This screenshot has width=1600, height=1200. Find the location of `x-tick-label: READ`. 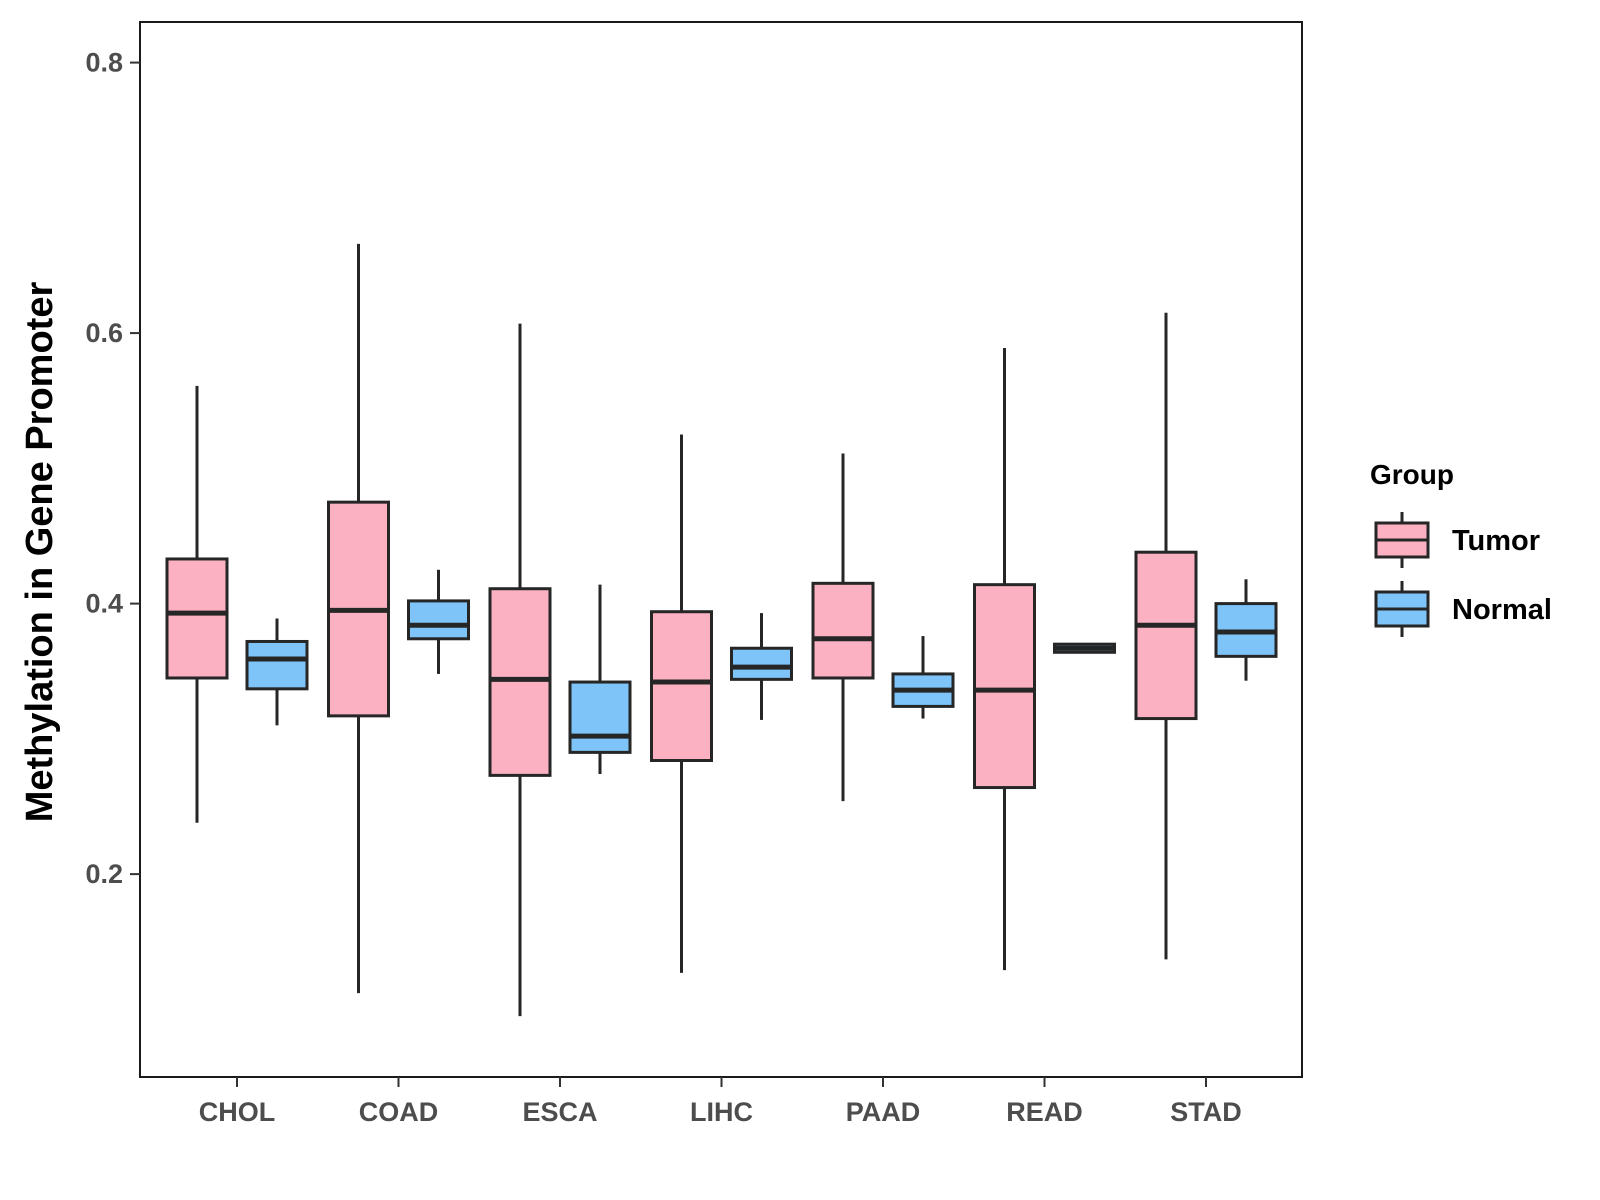

x-tick-label: READ is located at coordinates (1044, 1112).